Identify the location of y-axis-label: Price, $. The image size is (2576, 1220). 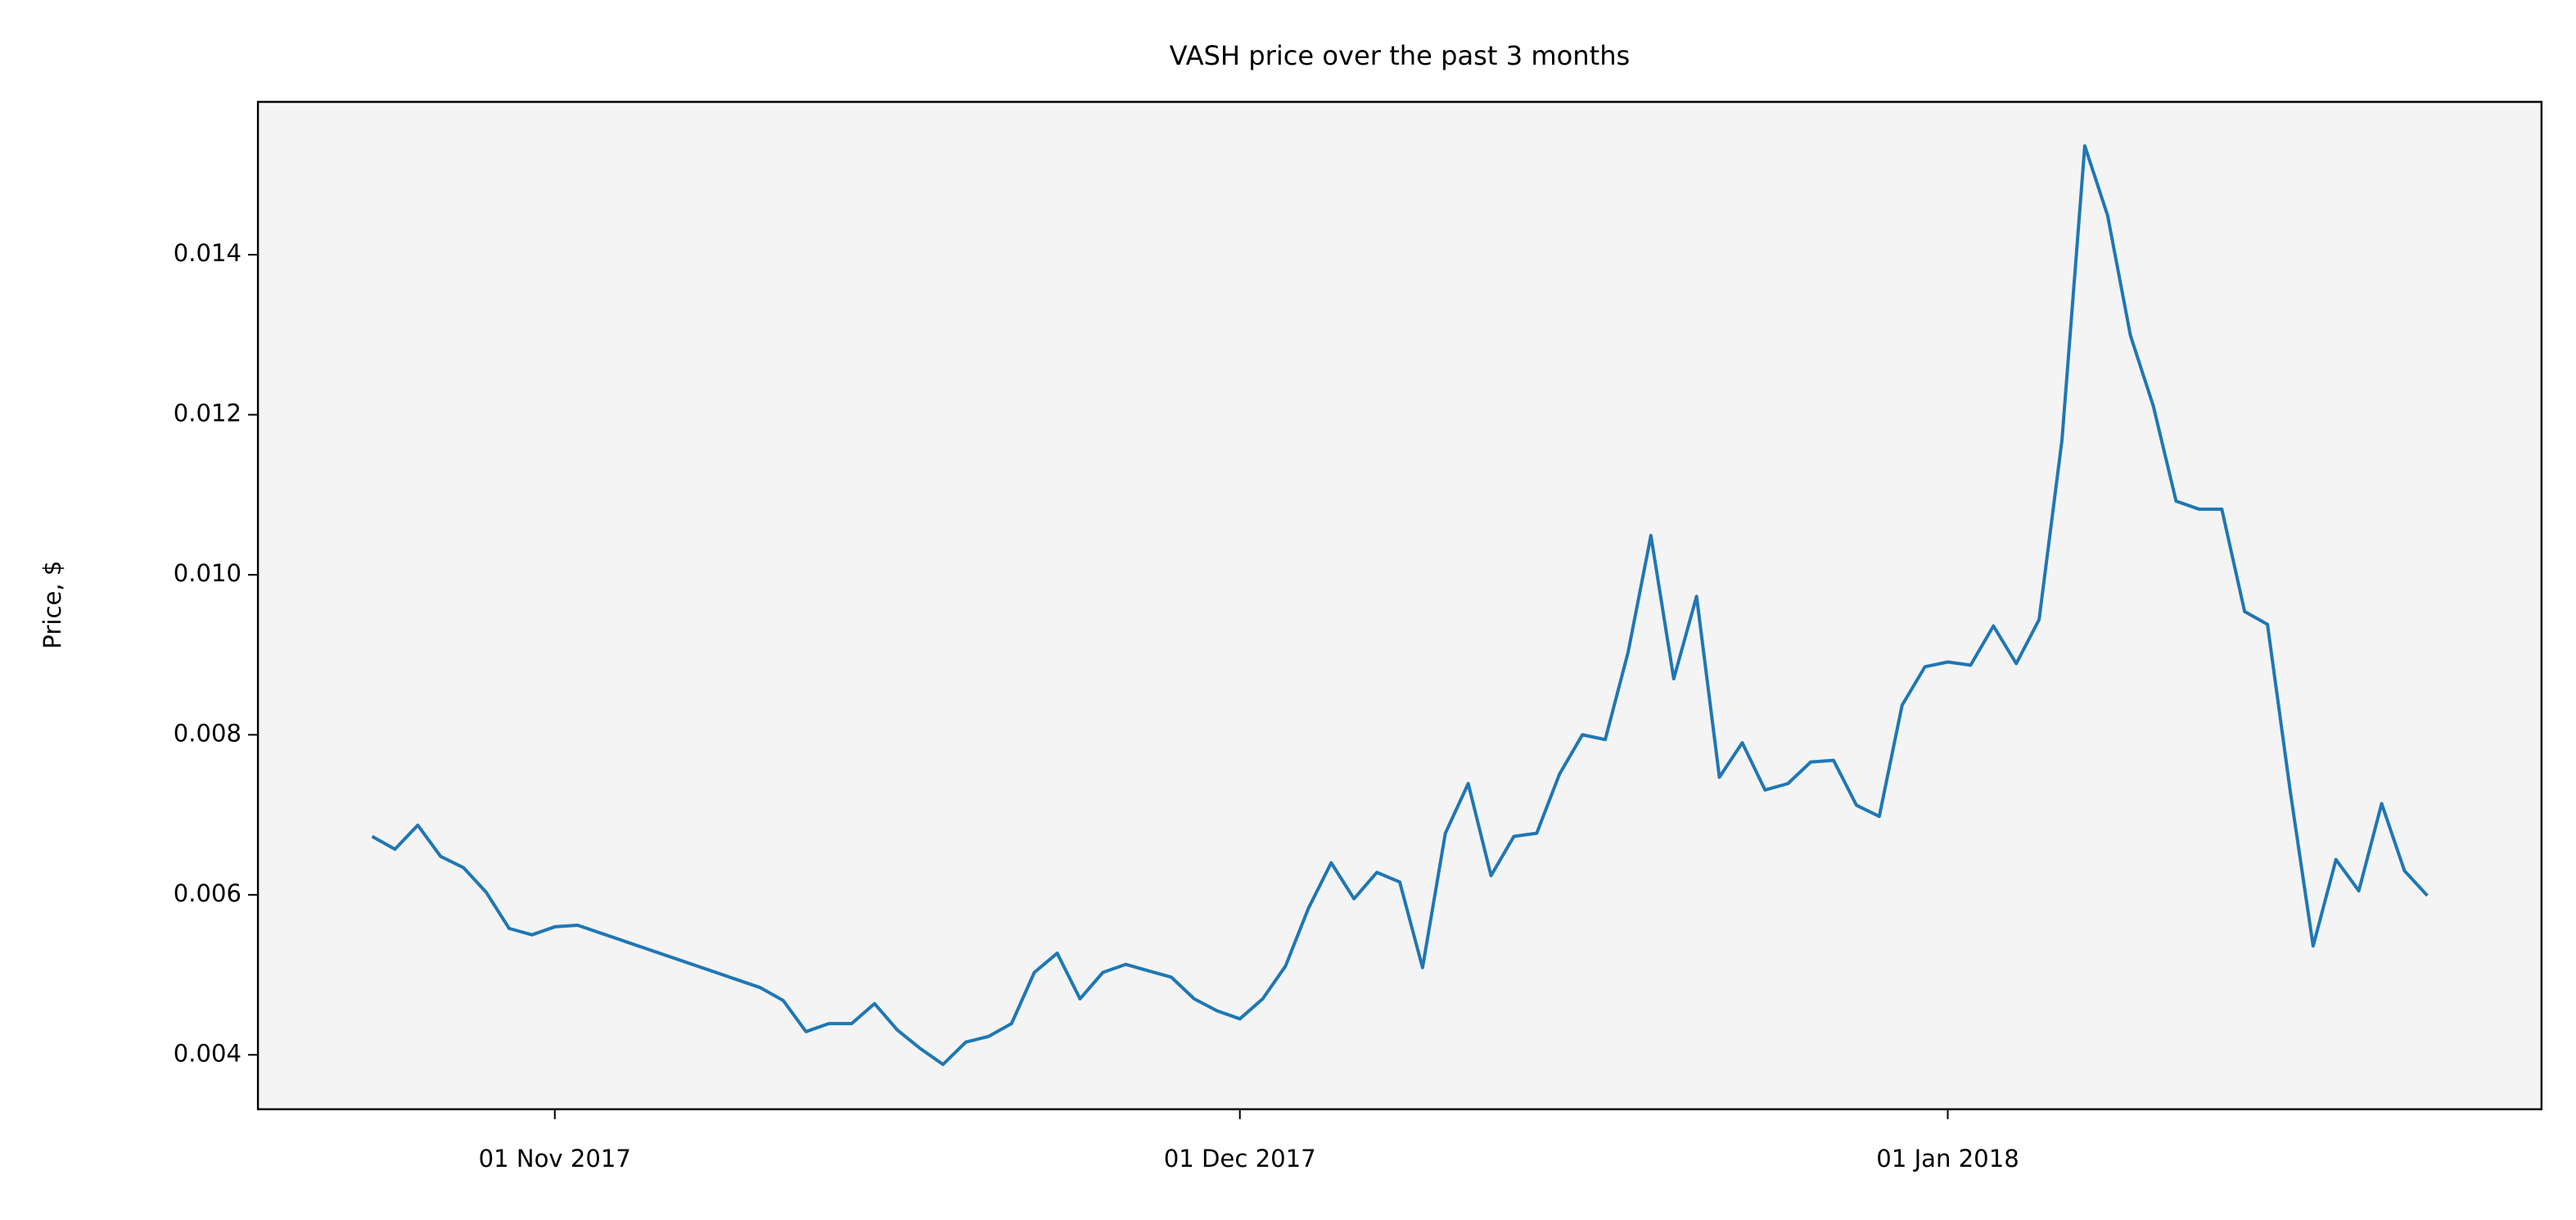
(52, 605).